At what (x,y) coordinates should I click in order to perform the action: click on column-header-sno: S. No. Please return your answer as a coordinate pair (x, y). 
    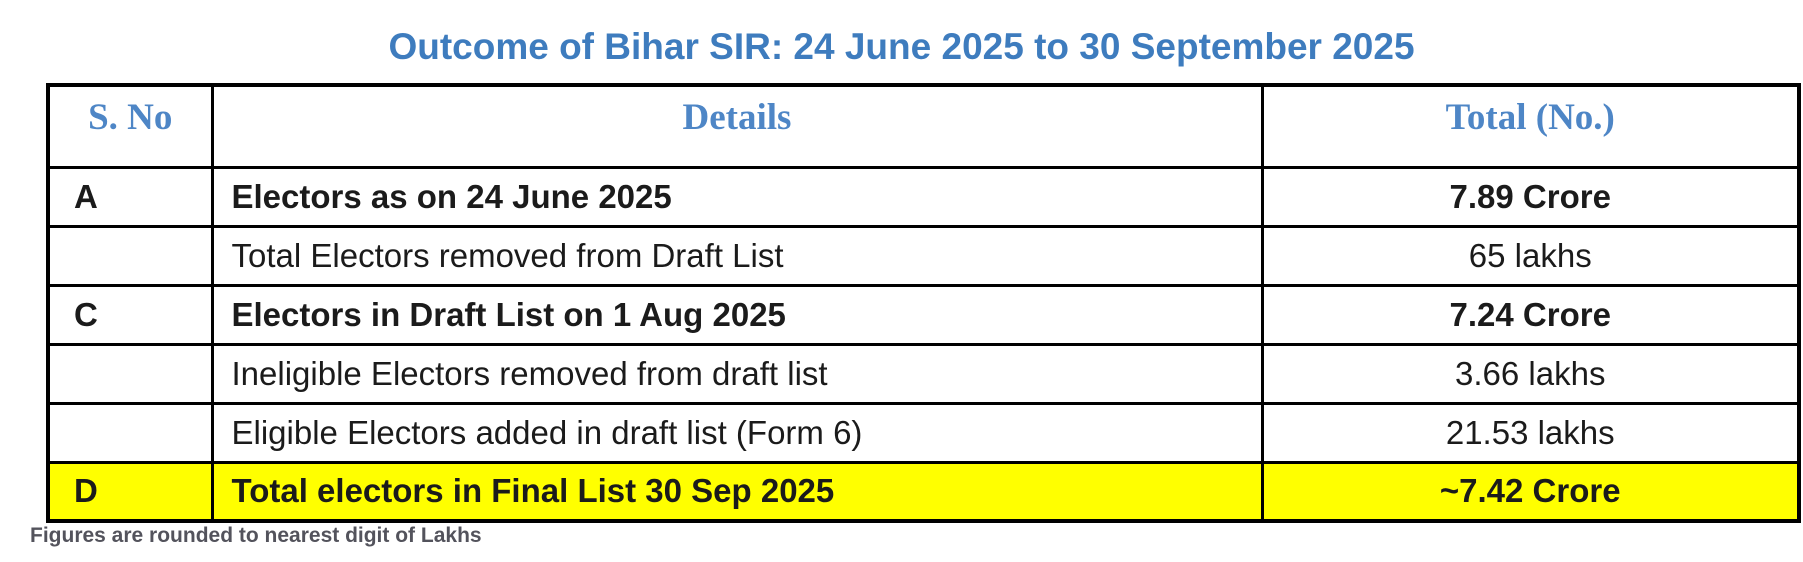
    Looking at the image, I should click on (130, 126).